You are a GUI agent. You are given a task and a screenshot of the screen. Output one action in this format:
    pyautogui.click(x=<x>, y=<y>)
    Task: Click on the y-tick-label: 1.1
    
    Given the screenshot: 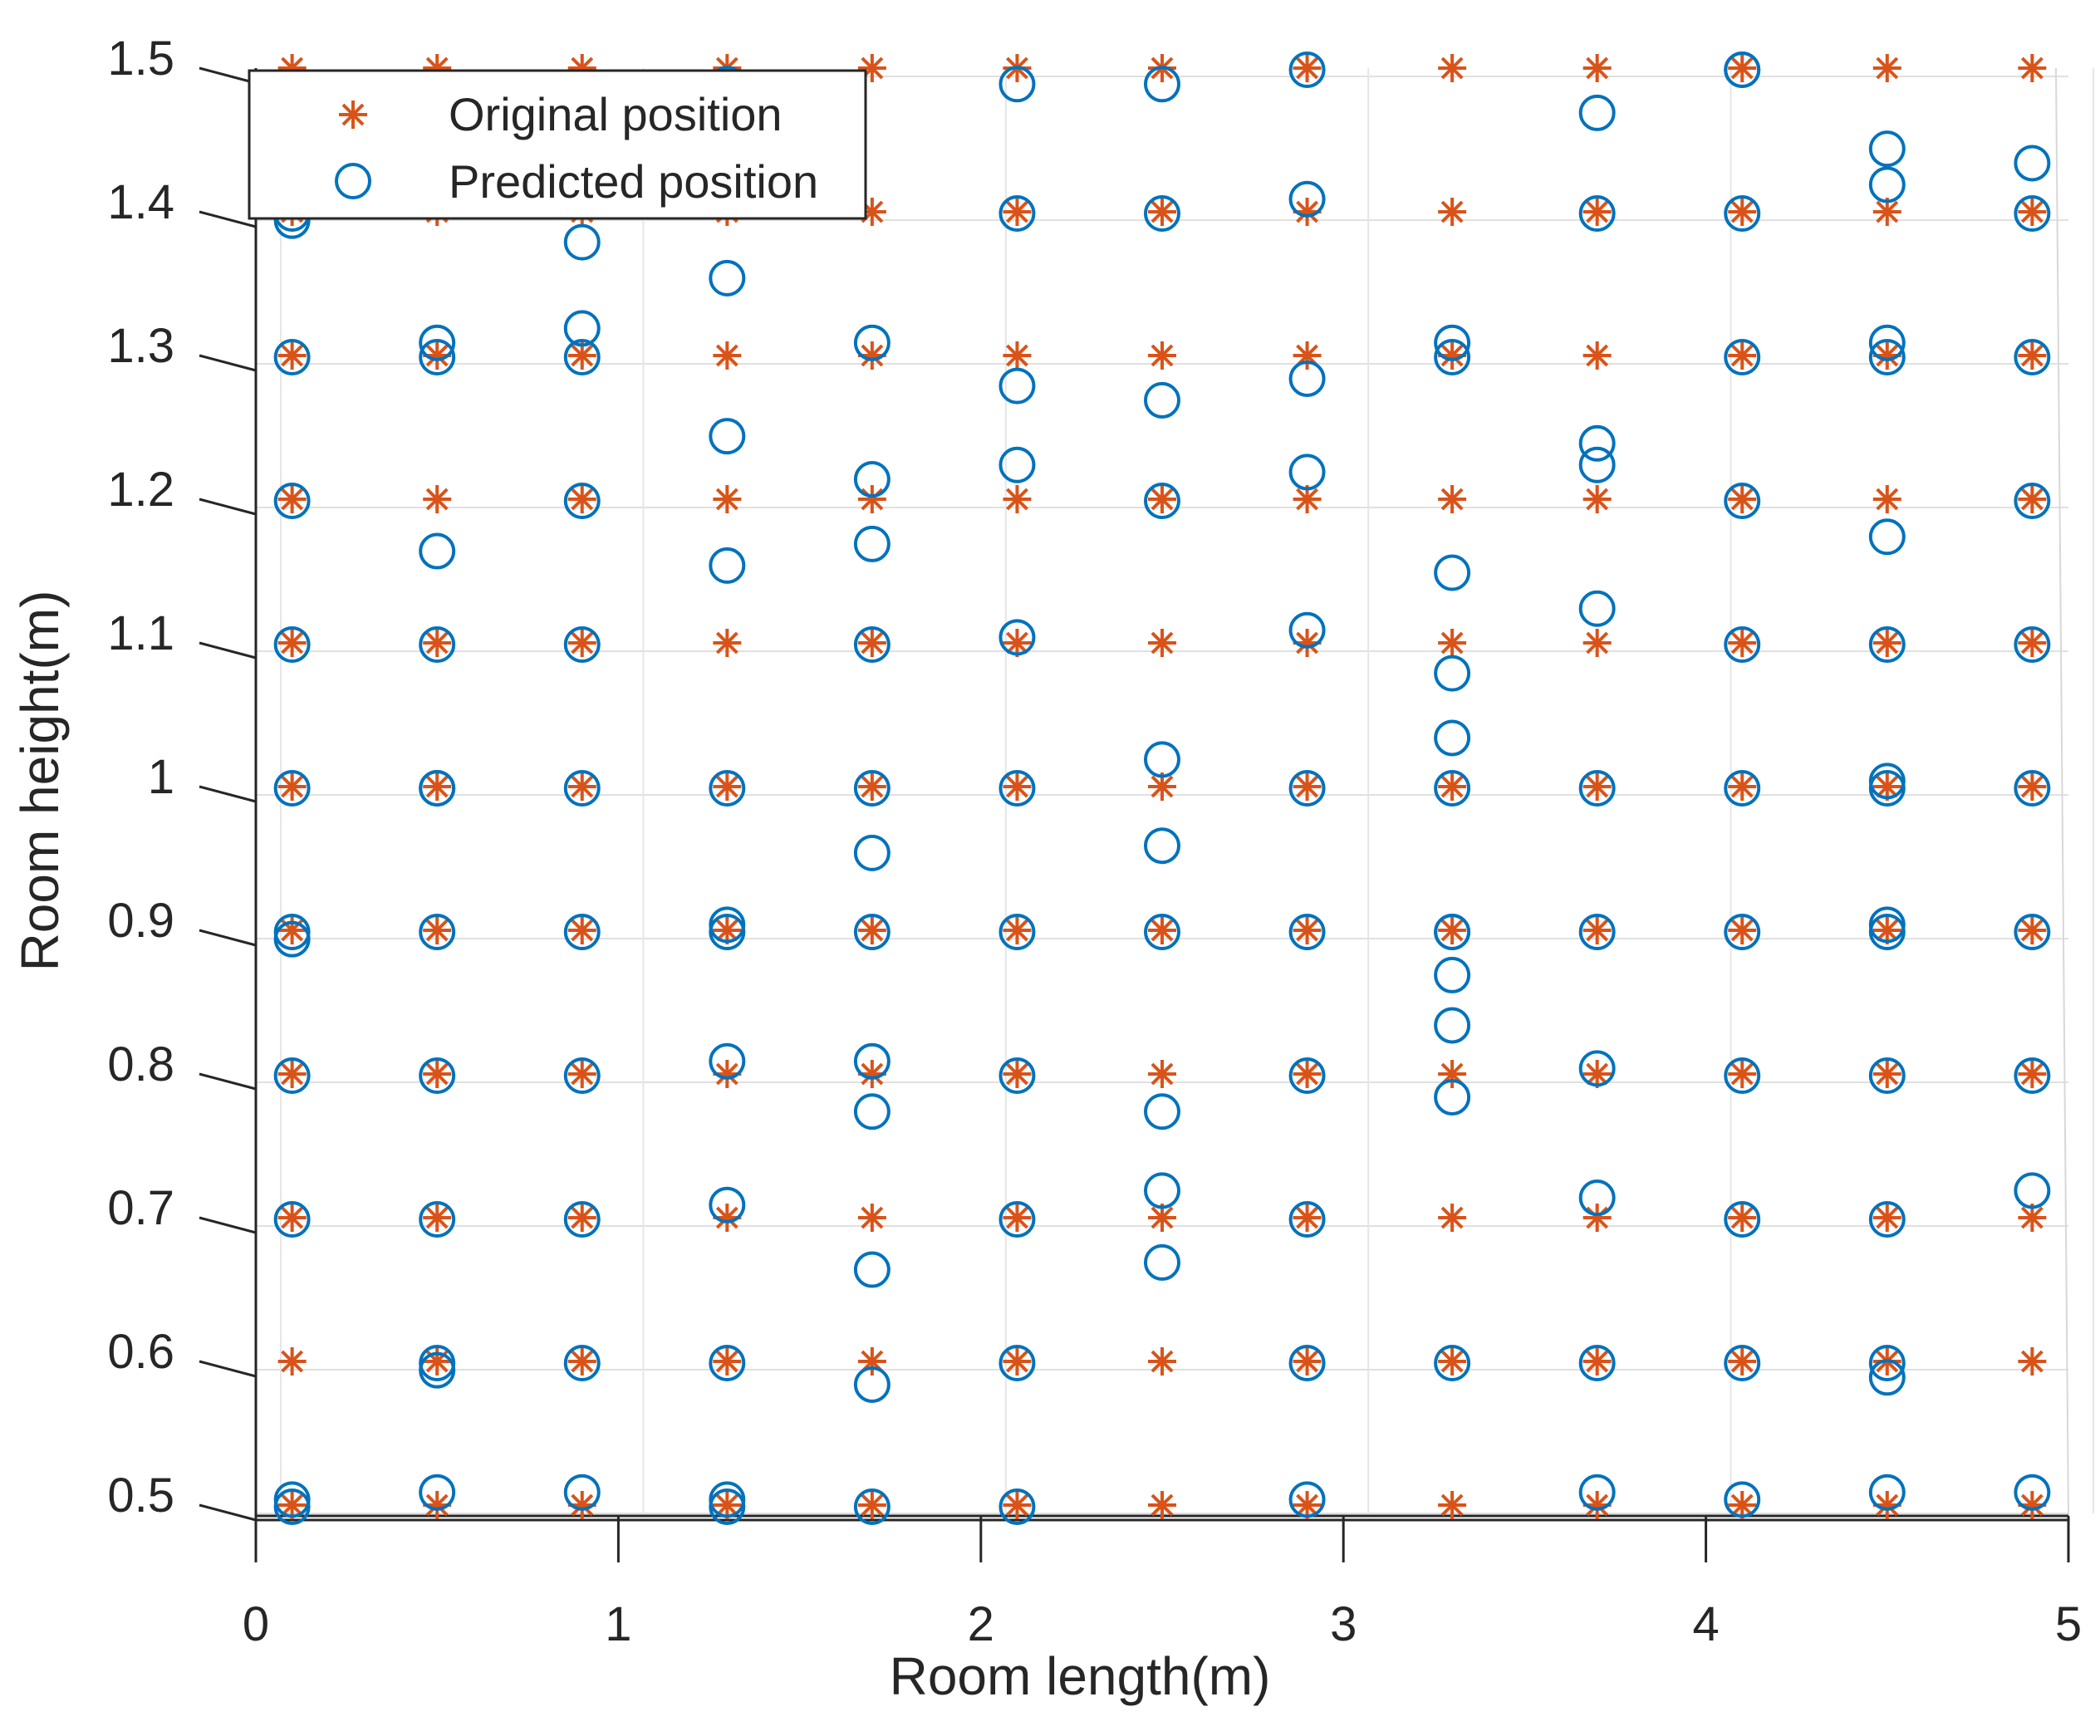 What is the action you would take?
    pyautogui.click(x=140, y=633)
    